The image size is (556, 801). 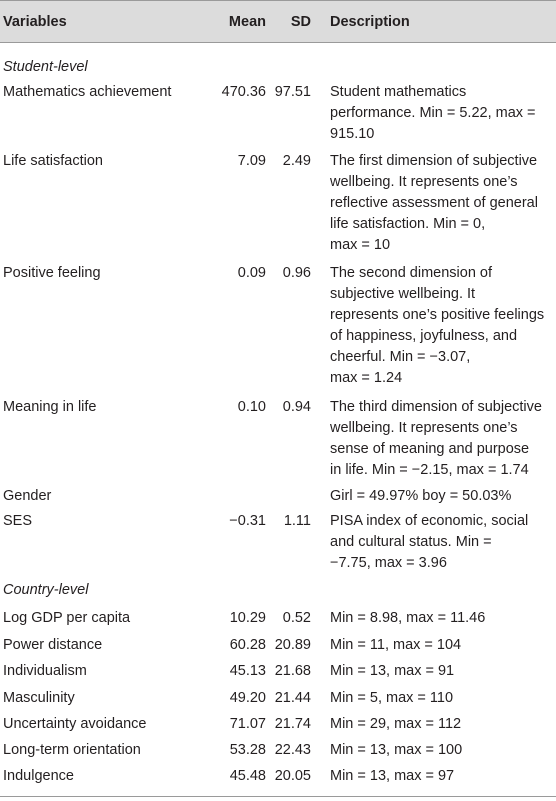 What do you see at coordinates (50, 407) in the screenshot?
I see `table-row-variable: Meaning in life` at bounding box center [50, 407].